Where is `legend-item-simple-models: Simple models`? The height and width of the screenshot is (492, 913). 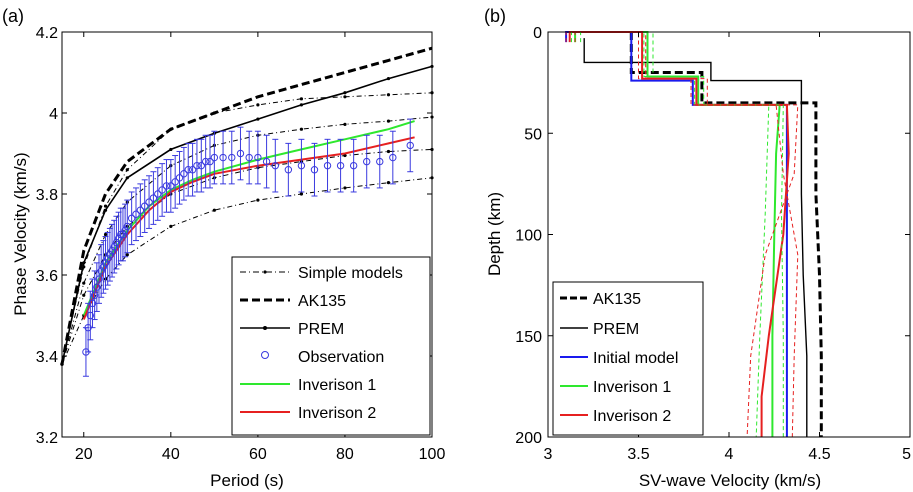
legend-item-simple-models: Simple models is located at coordinates (321, 273).